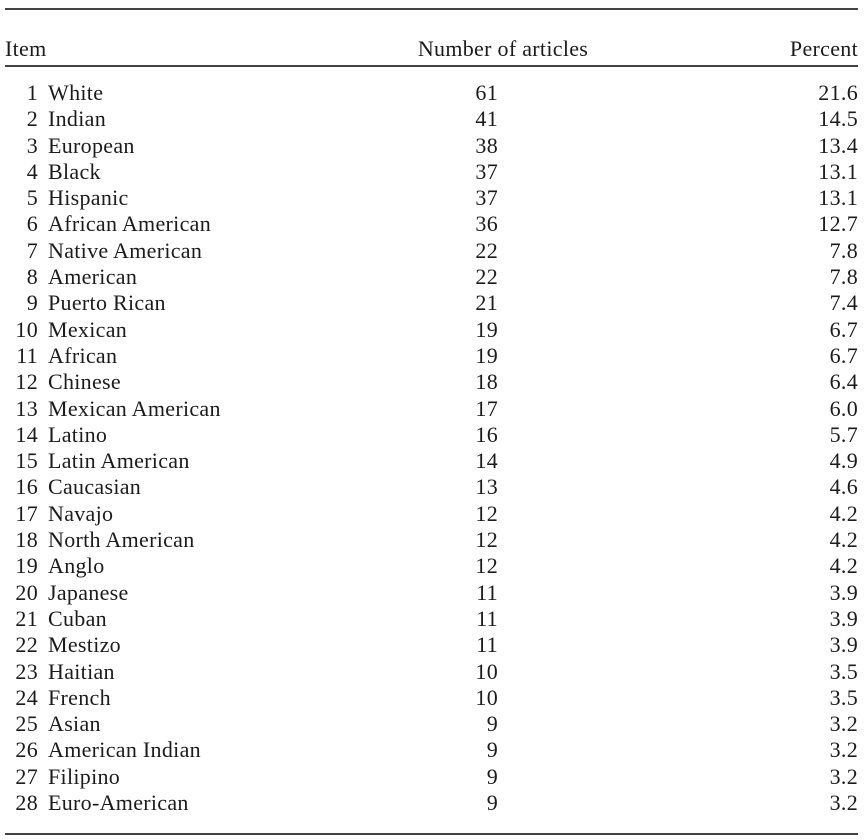 This screenshot has width=865, height=840. What do you see at coordinates (76, 92) in the screenshot?
I see `row-term: White` at bounding box center [76, 92].